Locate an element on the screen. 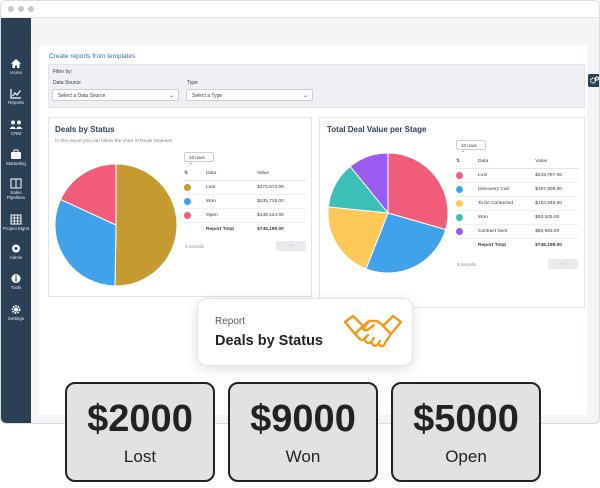 The height and width of the screenshot is (488, 600). table-row: Won $93,525.00 is located at coordinates (517, 217).